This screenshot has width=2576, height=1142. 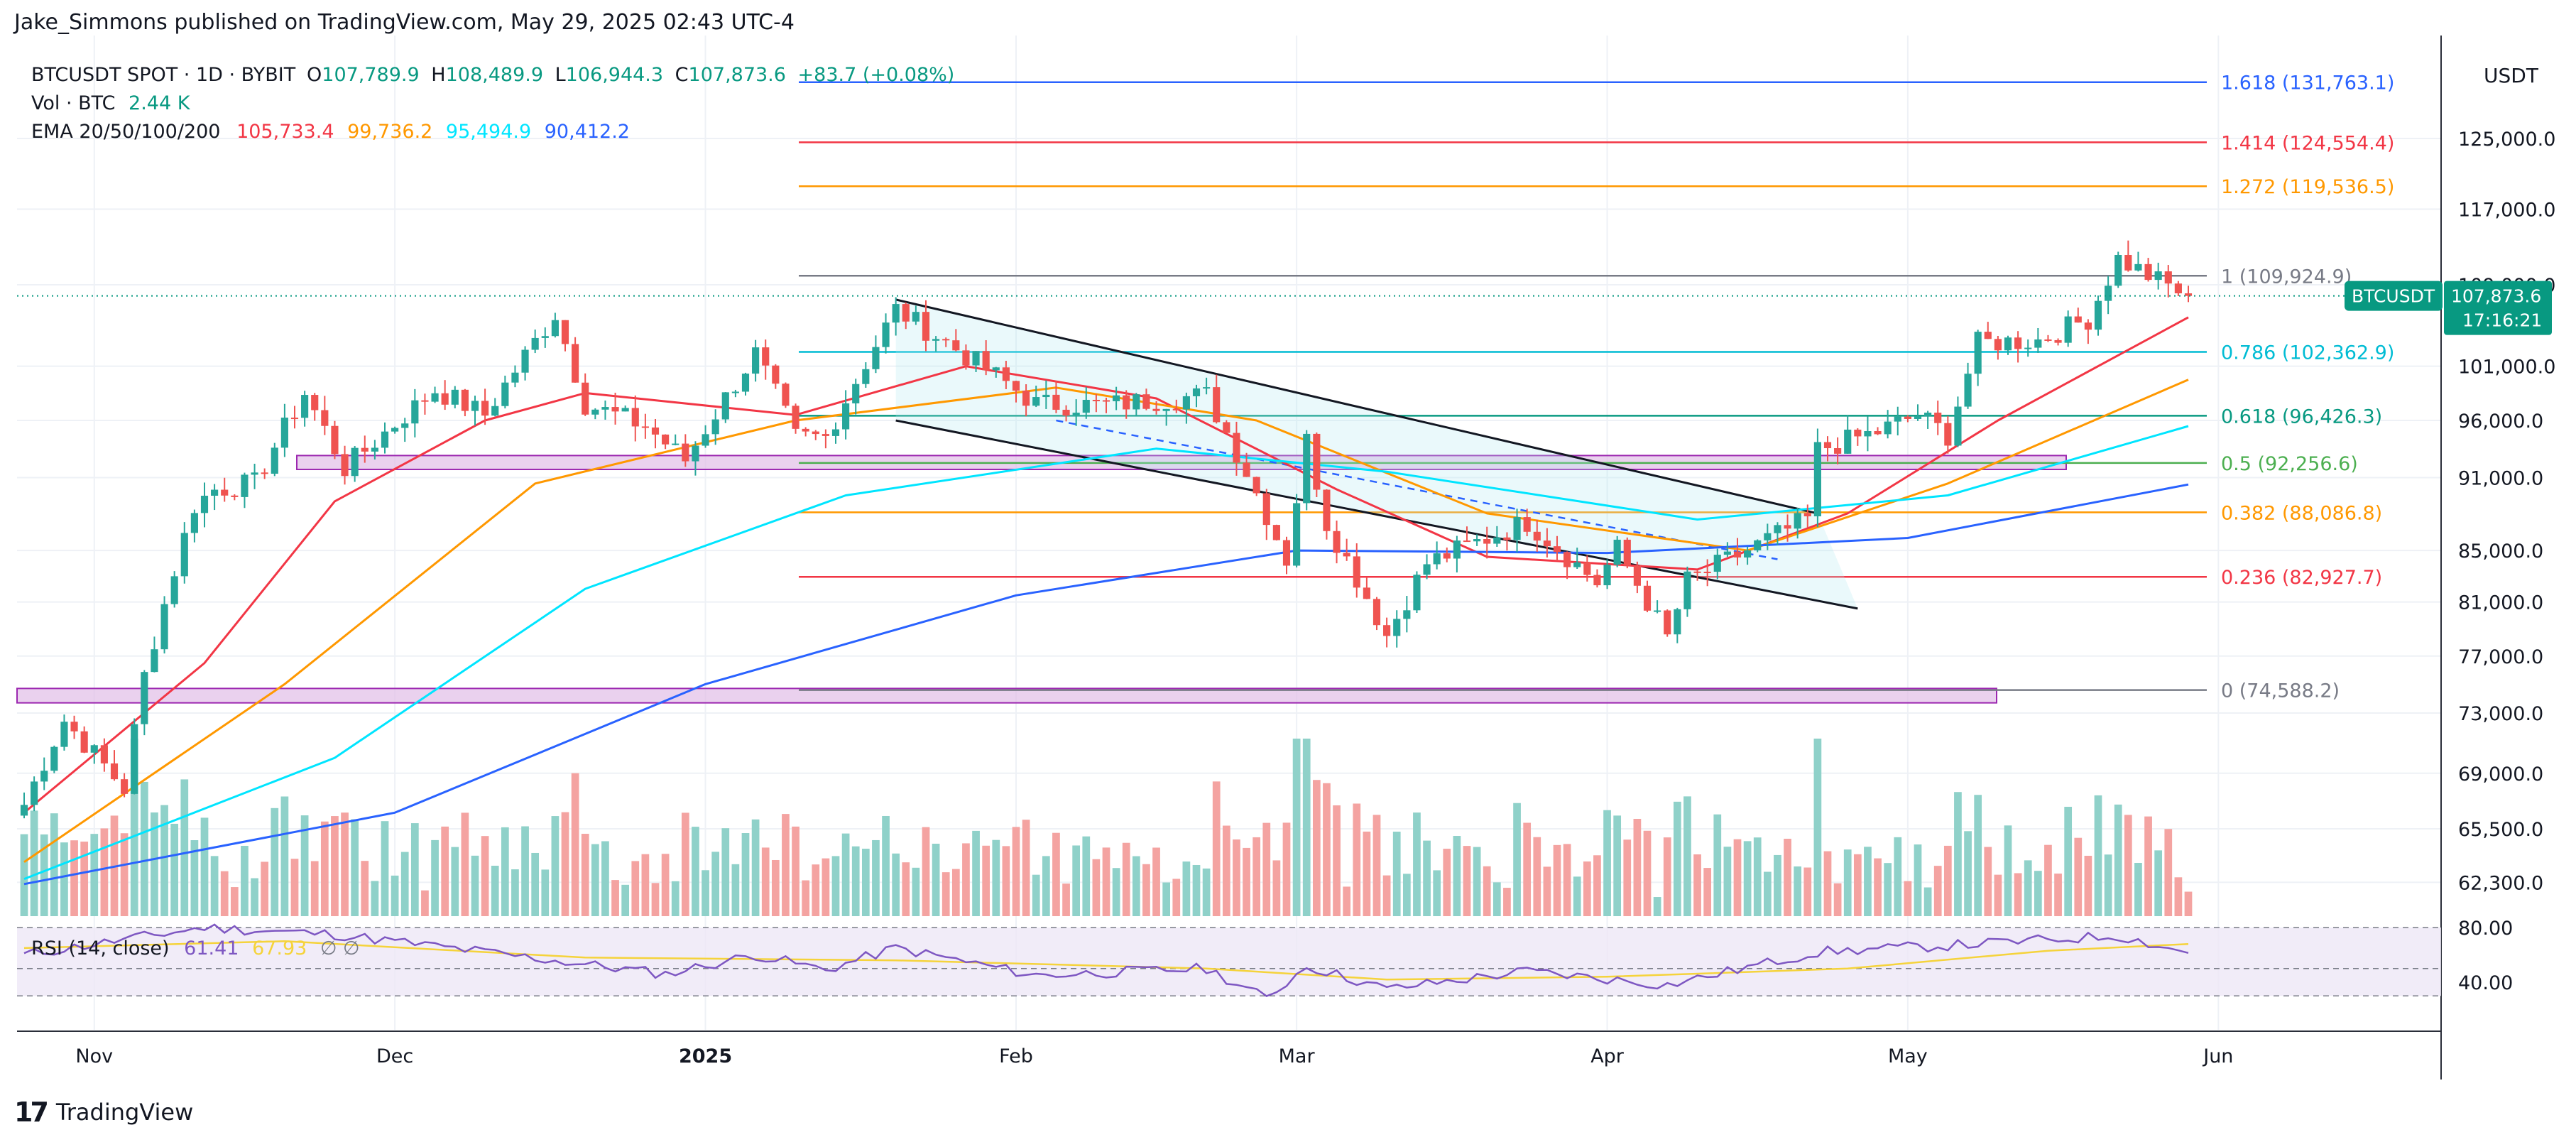 I want to click on fib-level-label: 1 (109,924.9), so click(x=2286, y=277).